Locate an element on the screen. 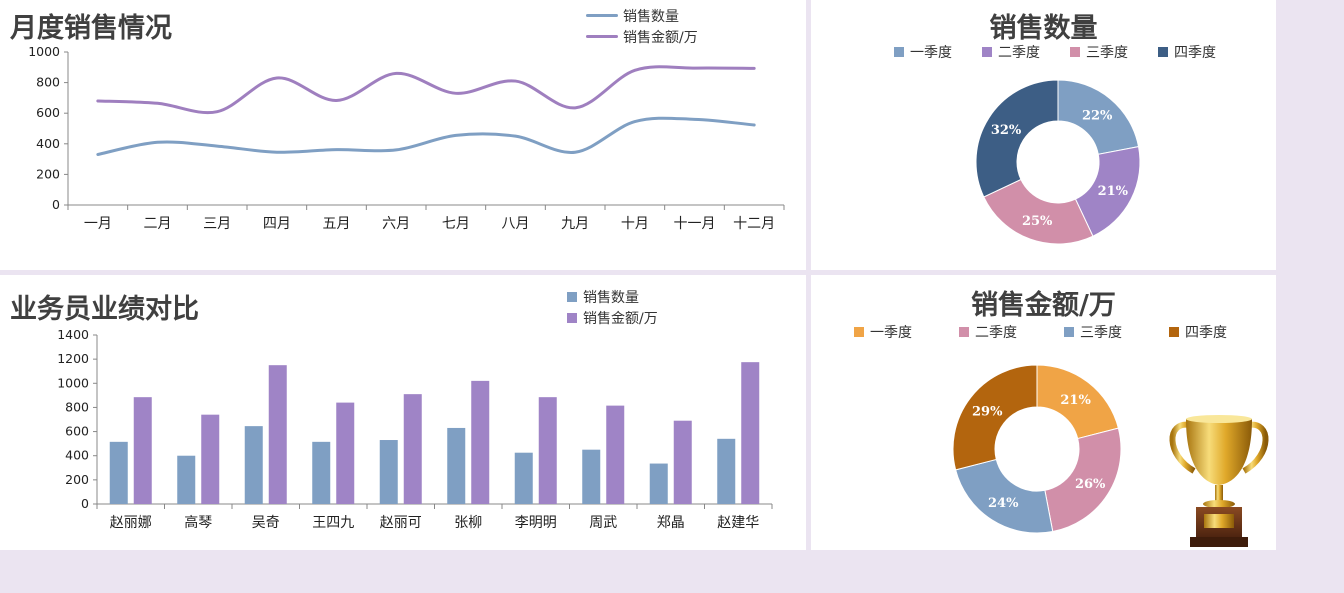 The width and height of the screenshot is (1344, 593). donut-slice-q3 is located at coordinates (1004, 496).